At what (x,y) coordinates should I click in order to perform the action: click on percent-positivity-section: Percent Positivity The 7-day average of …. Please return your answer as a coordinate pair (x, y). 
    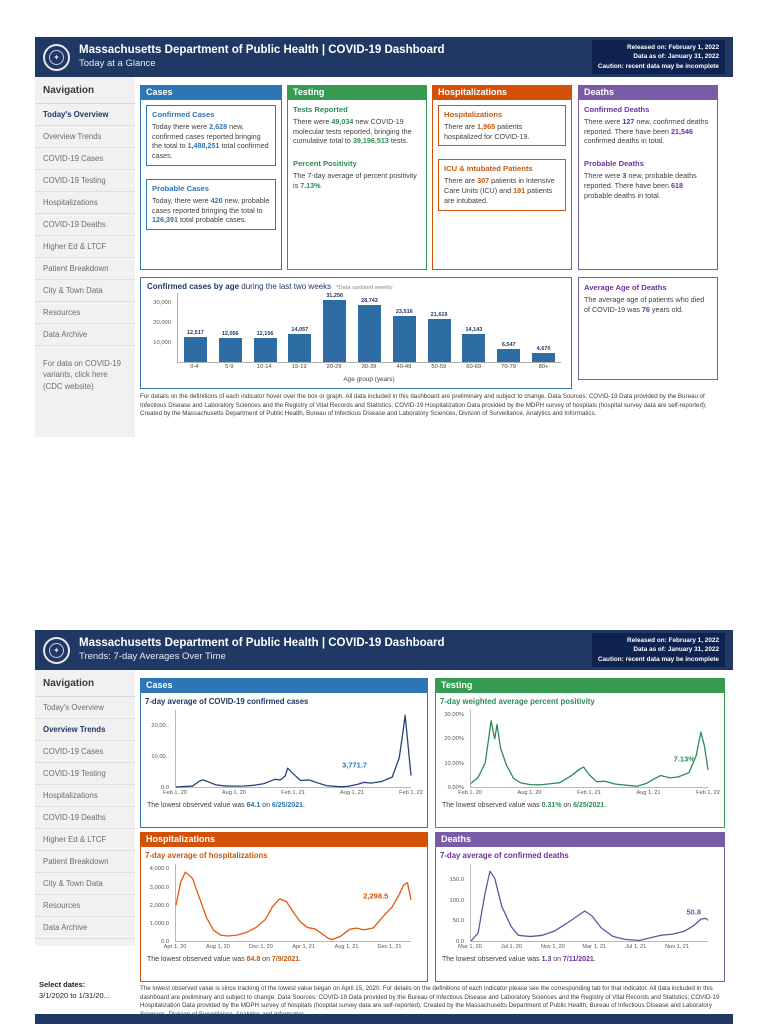
    Looking at the image, I should click on (357, 174).